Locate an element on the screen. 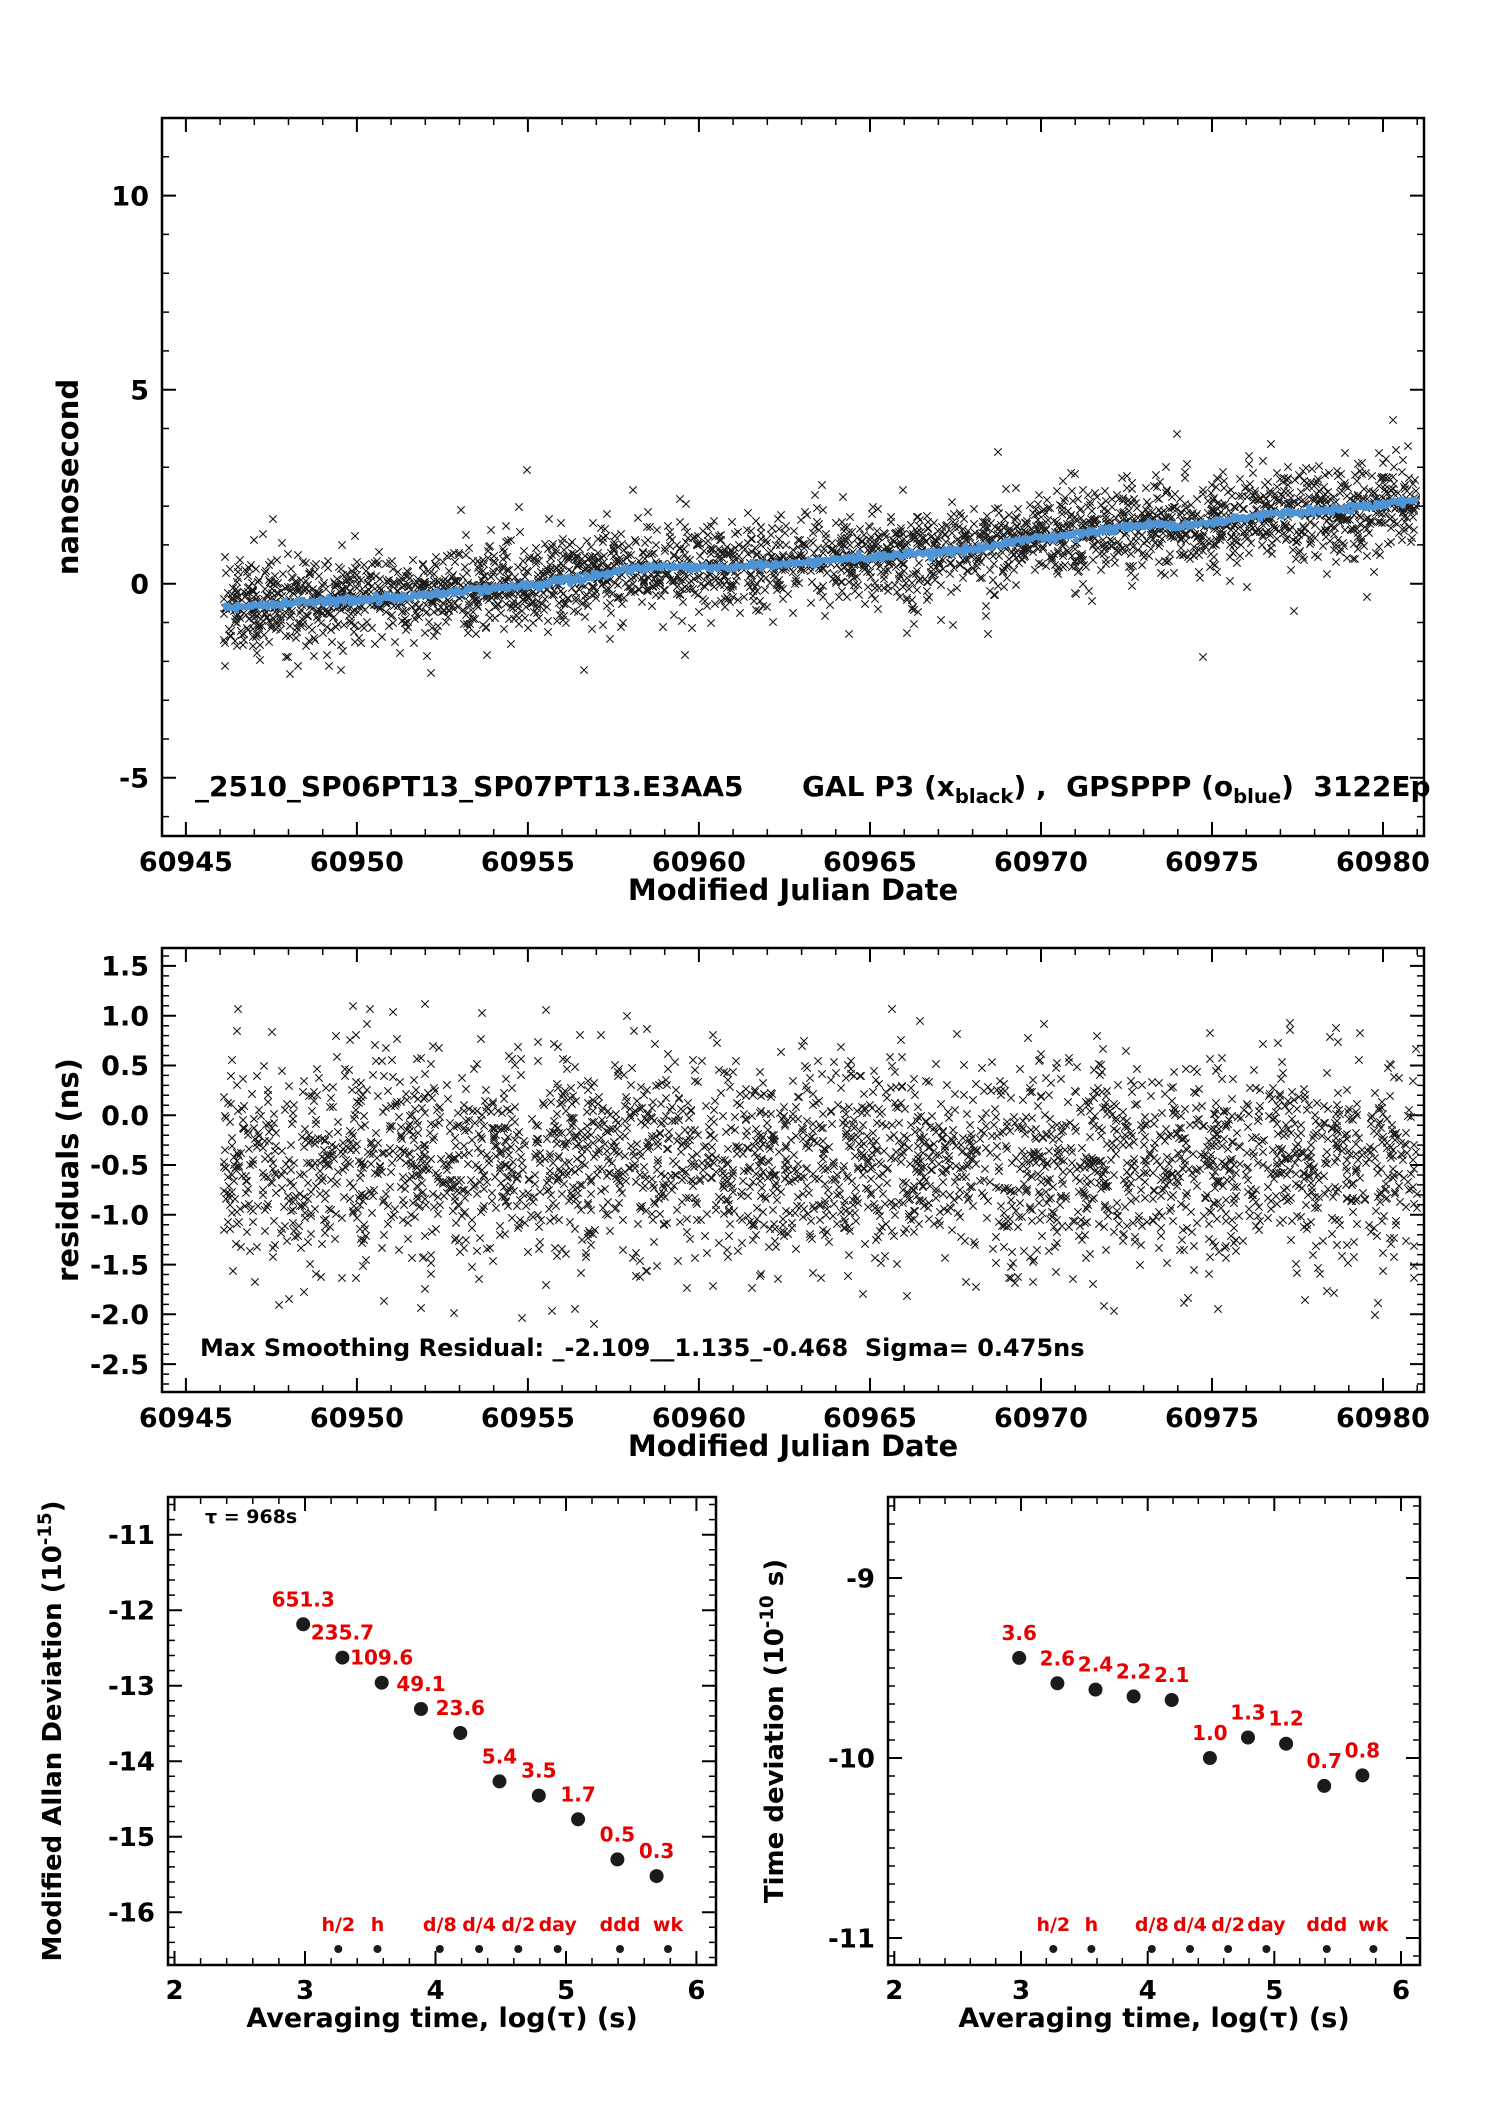 The width and height of the screenshot is (1488, 2105). svg-text: 6 is located at coordinates (1401, 1991).